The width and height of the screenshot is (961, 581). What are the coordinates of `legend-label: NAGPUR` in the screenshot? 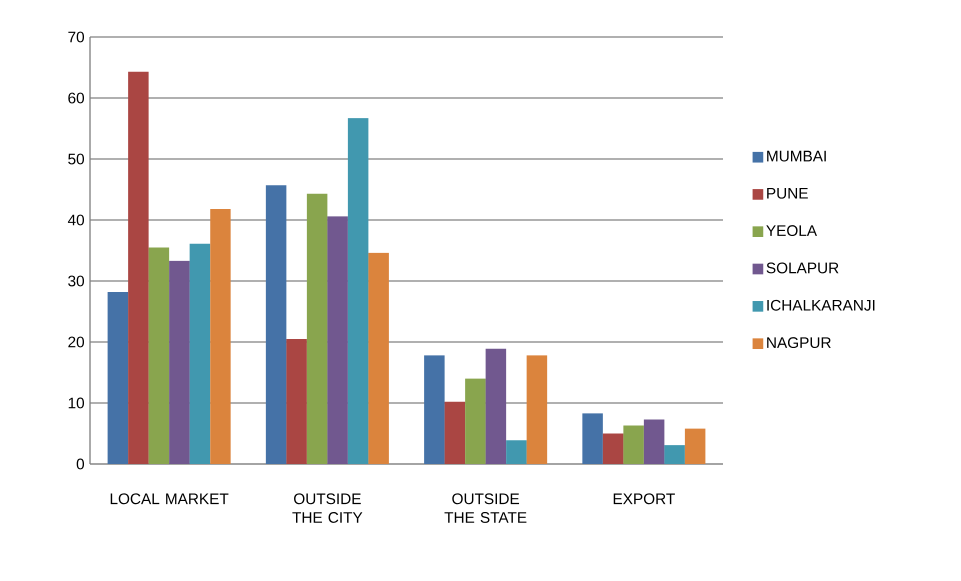 It's located at (799, 342).